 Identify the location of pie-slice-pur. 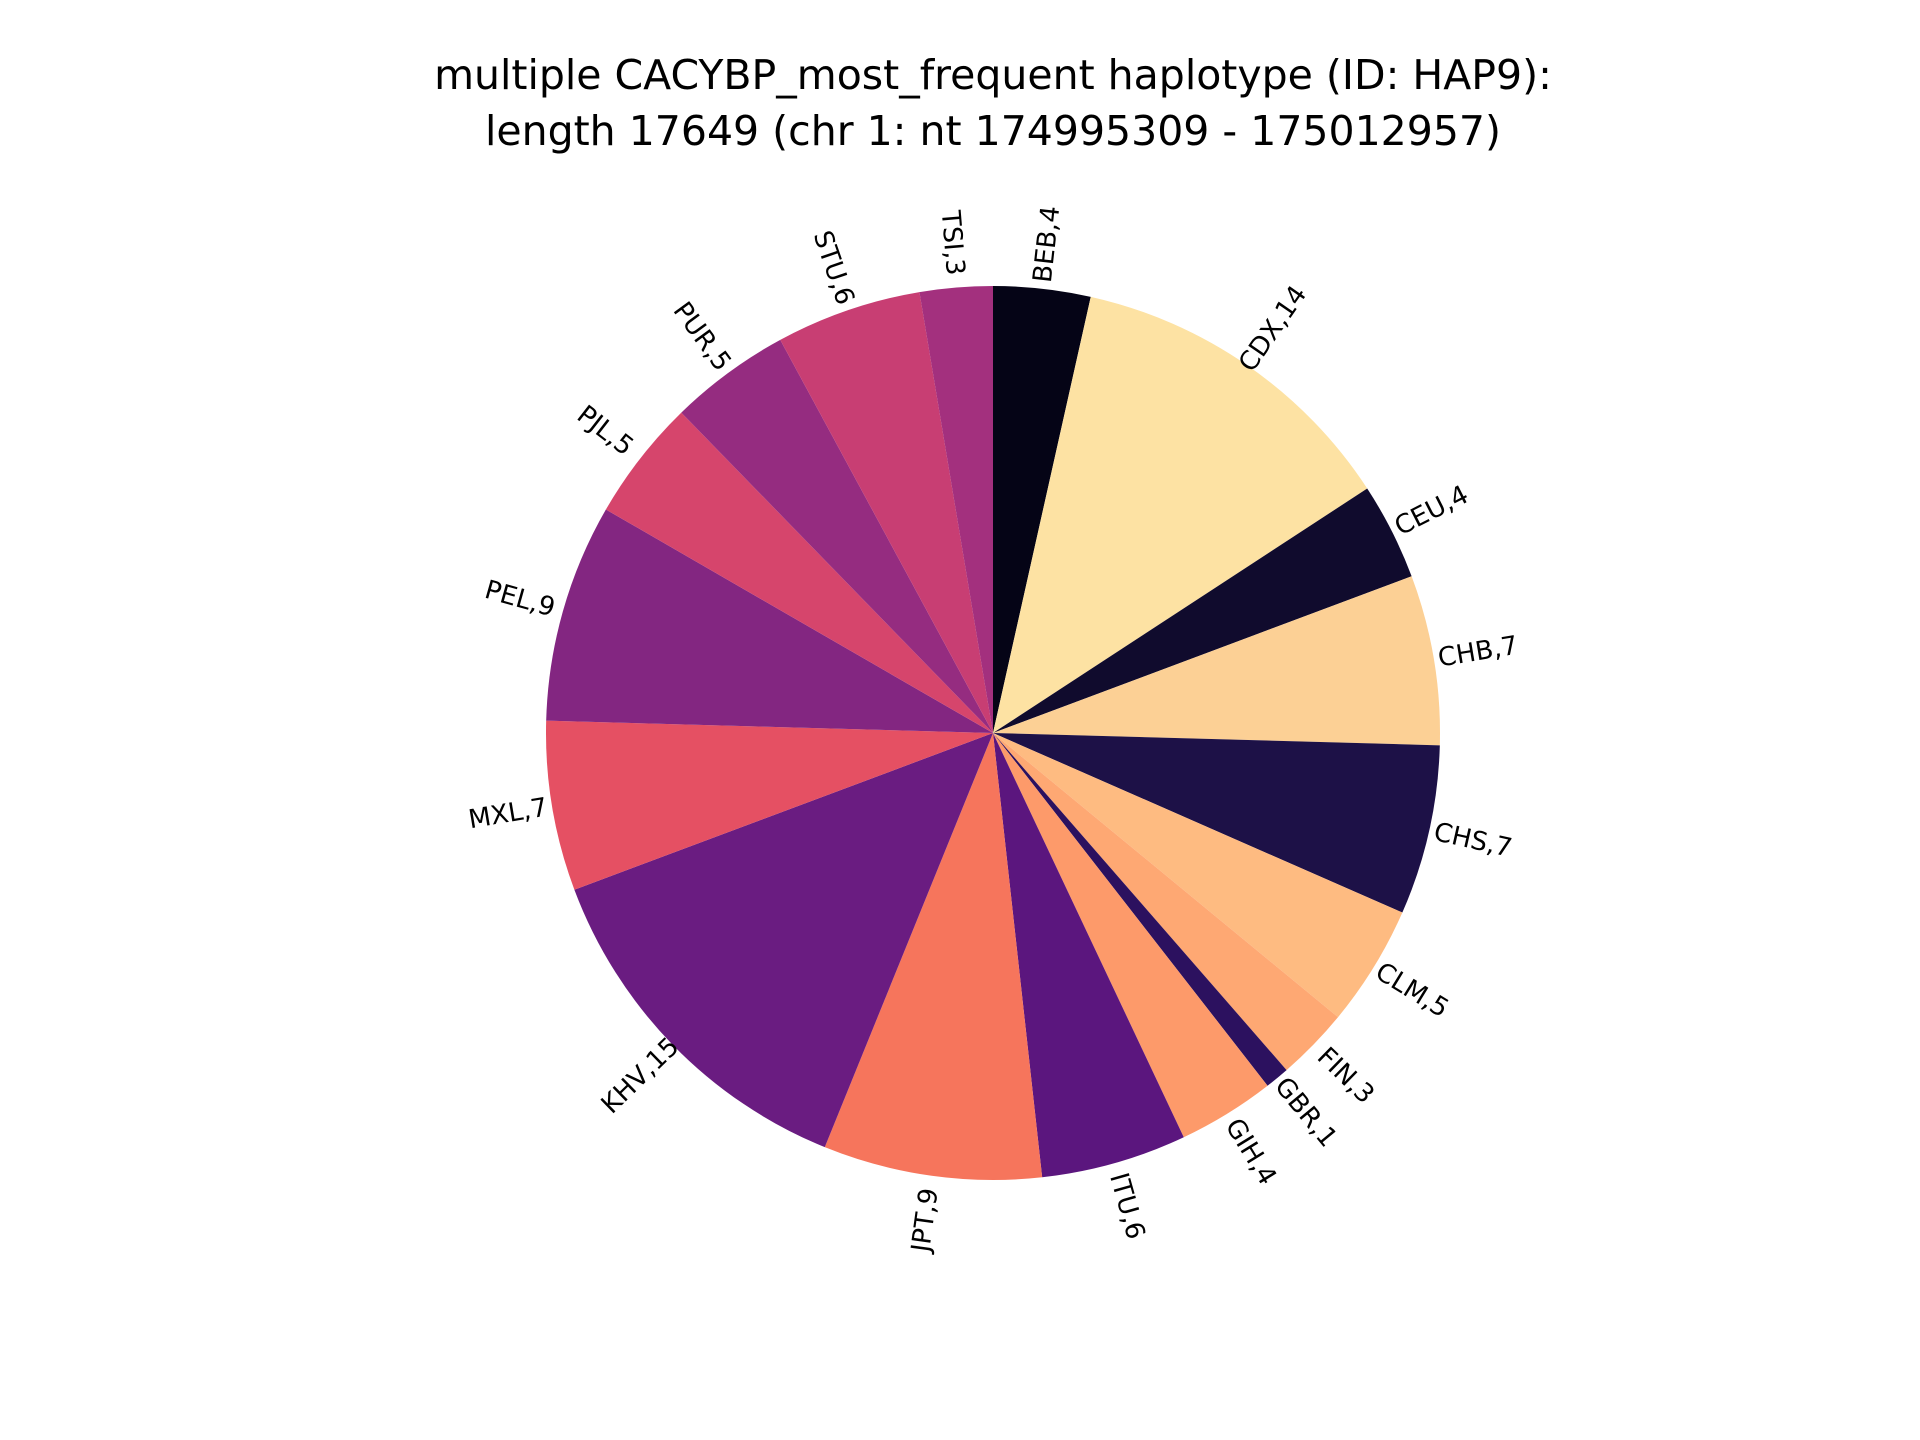
(837, 536).